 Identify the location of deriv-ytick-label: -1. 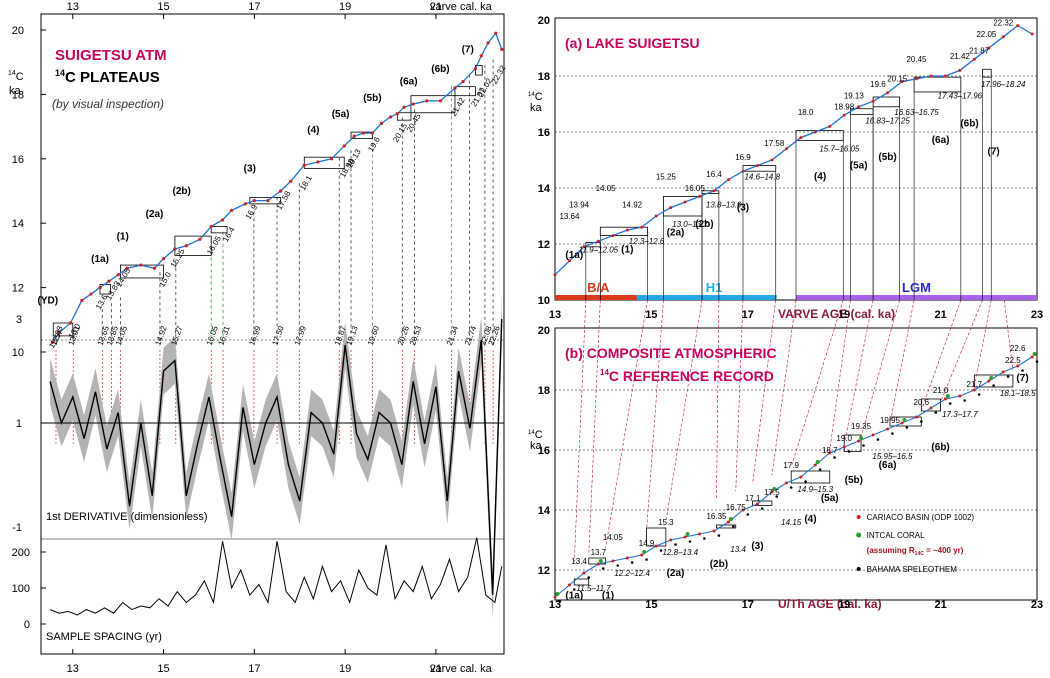
(17, 528).